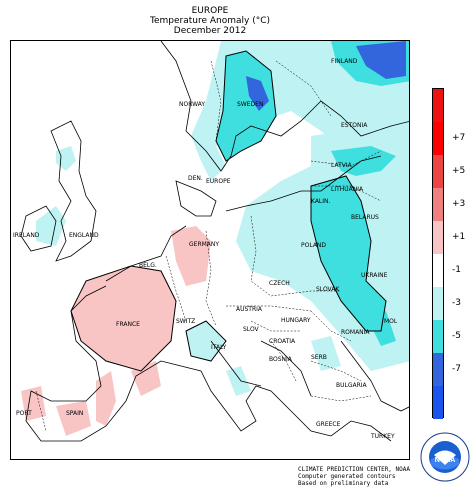 The height and width of the screenshot is (498, 474). I want to click on shade-italy-s, so click(238, 381).